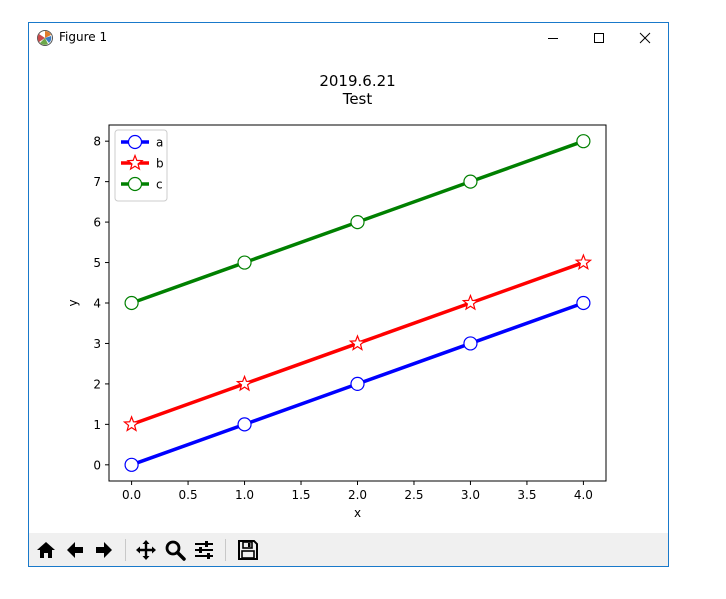 The width and height of the screenshot is (726, 599). Describe the element at coordinates (97, 223) in the screenshot. I see `y-tick-label: 6` at that location.